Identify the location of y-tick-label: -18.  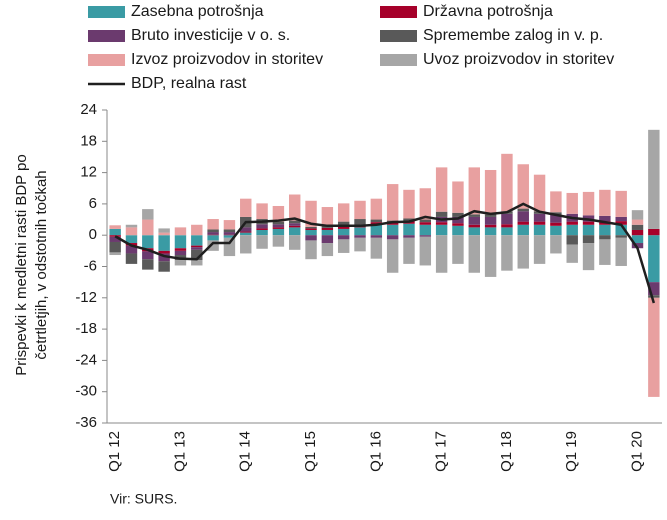
(86, 328).